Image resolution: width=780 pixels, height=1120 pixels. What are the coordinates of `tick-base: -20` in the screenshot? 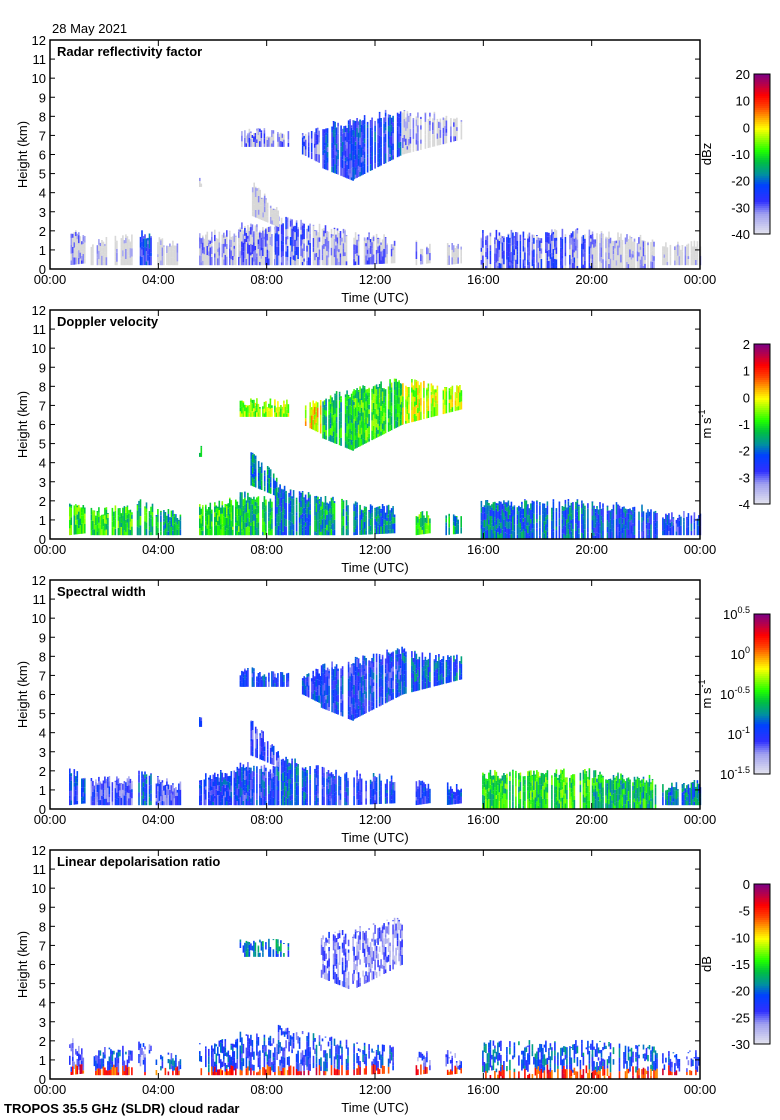 It's located at (740, 181).